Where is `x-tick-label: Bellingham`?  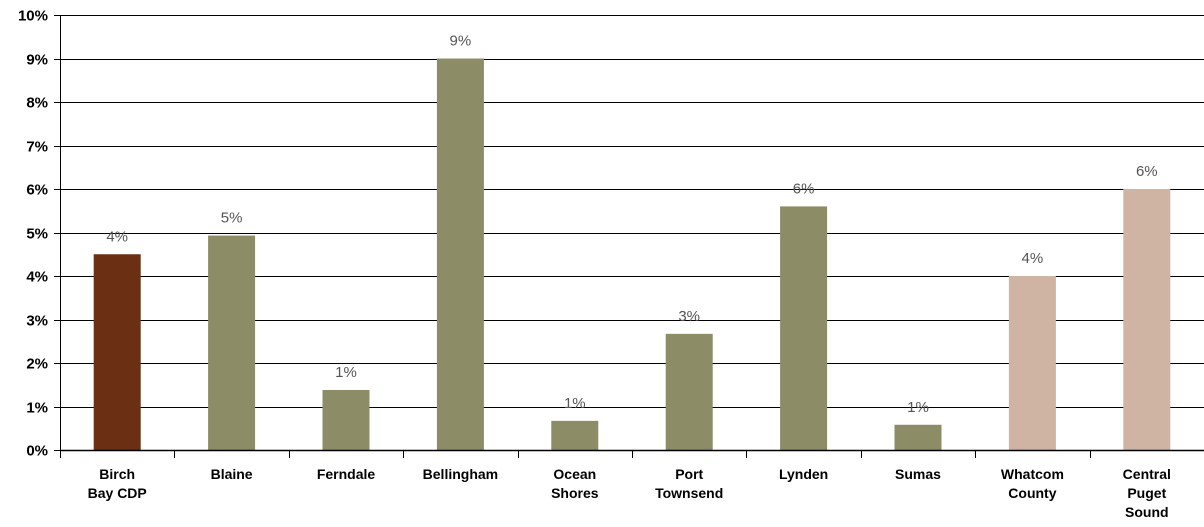
x-tick-label: Bellingham is located at coordinates (460, 474).